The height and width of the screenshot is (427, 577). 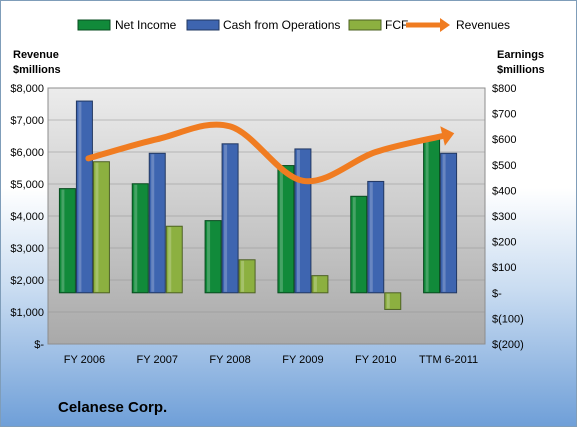 I want to click on revenues-legend-label: Revenues, so click(x=483, y=25).